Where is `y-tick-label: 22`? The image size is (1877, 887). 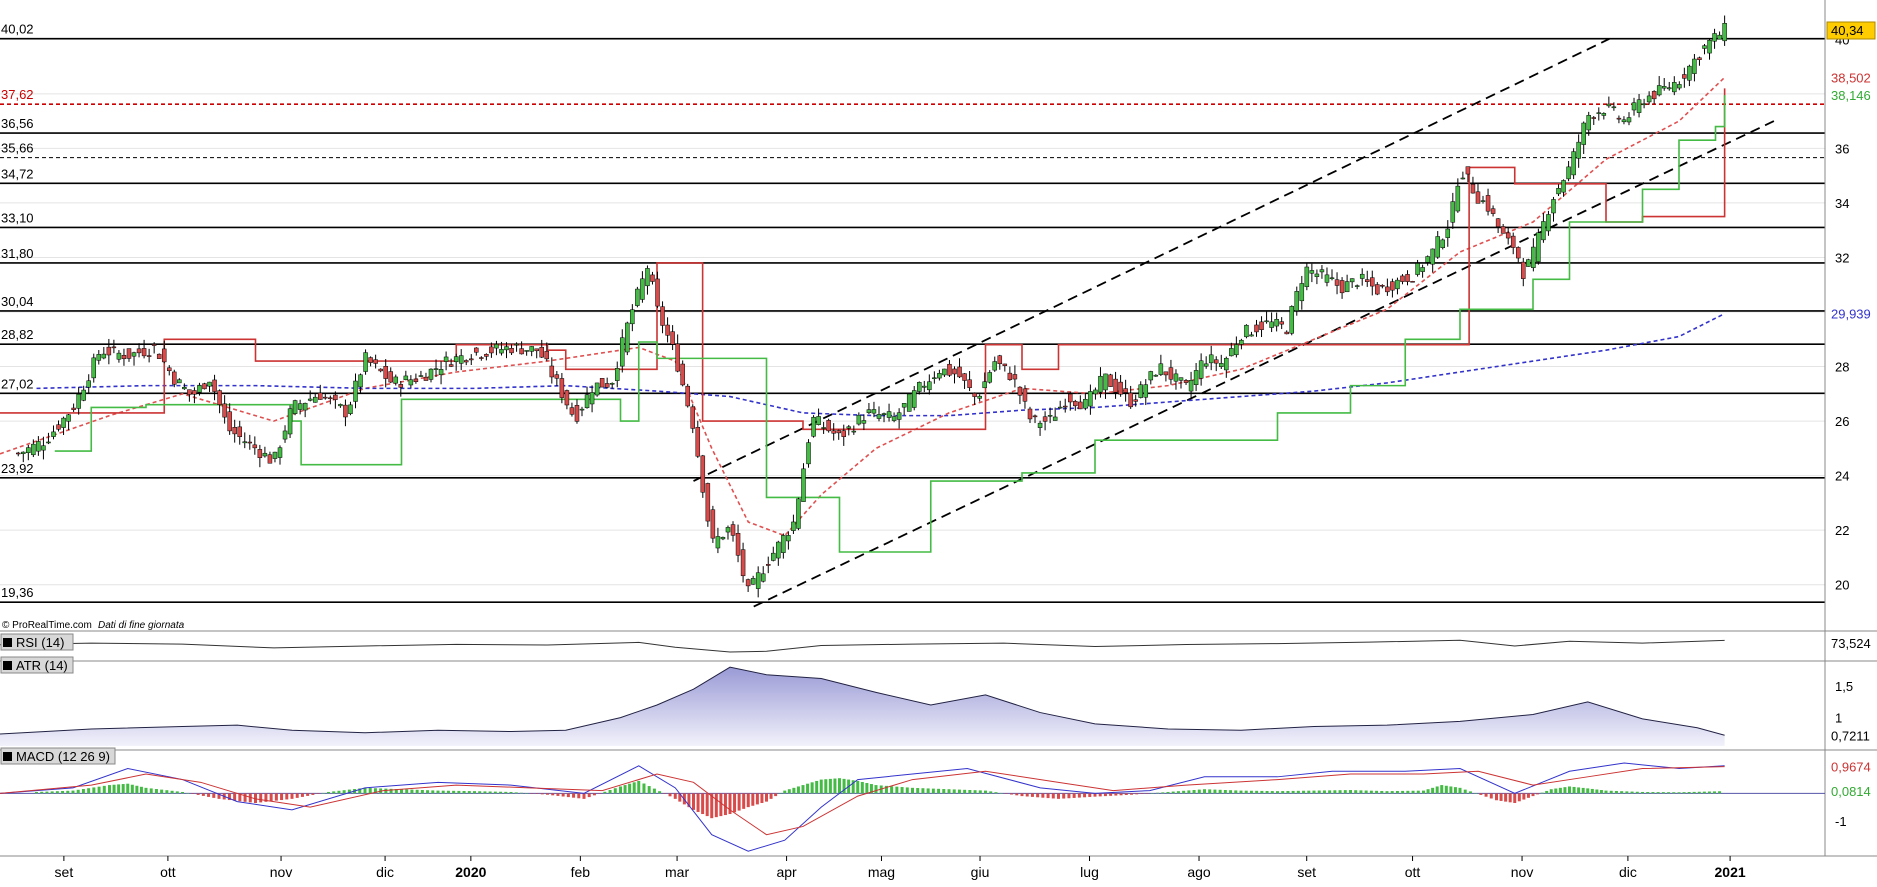
y-tick-label: 22 is located at coordinates (1842, 530).